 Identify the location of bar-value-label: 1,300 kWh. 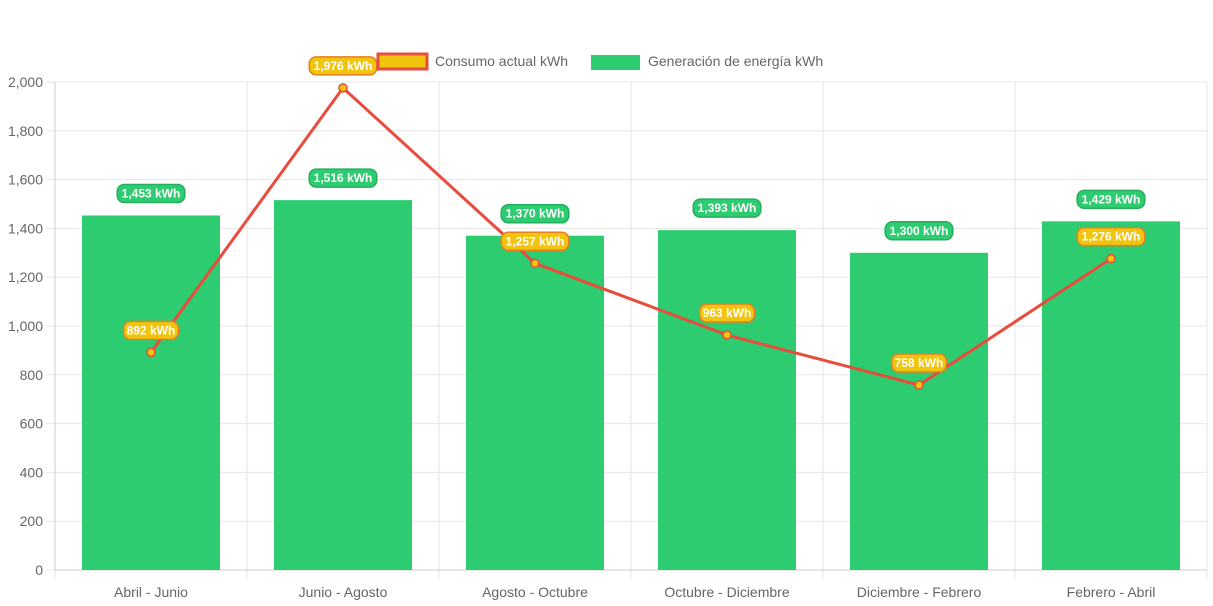
(919, 231).